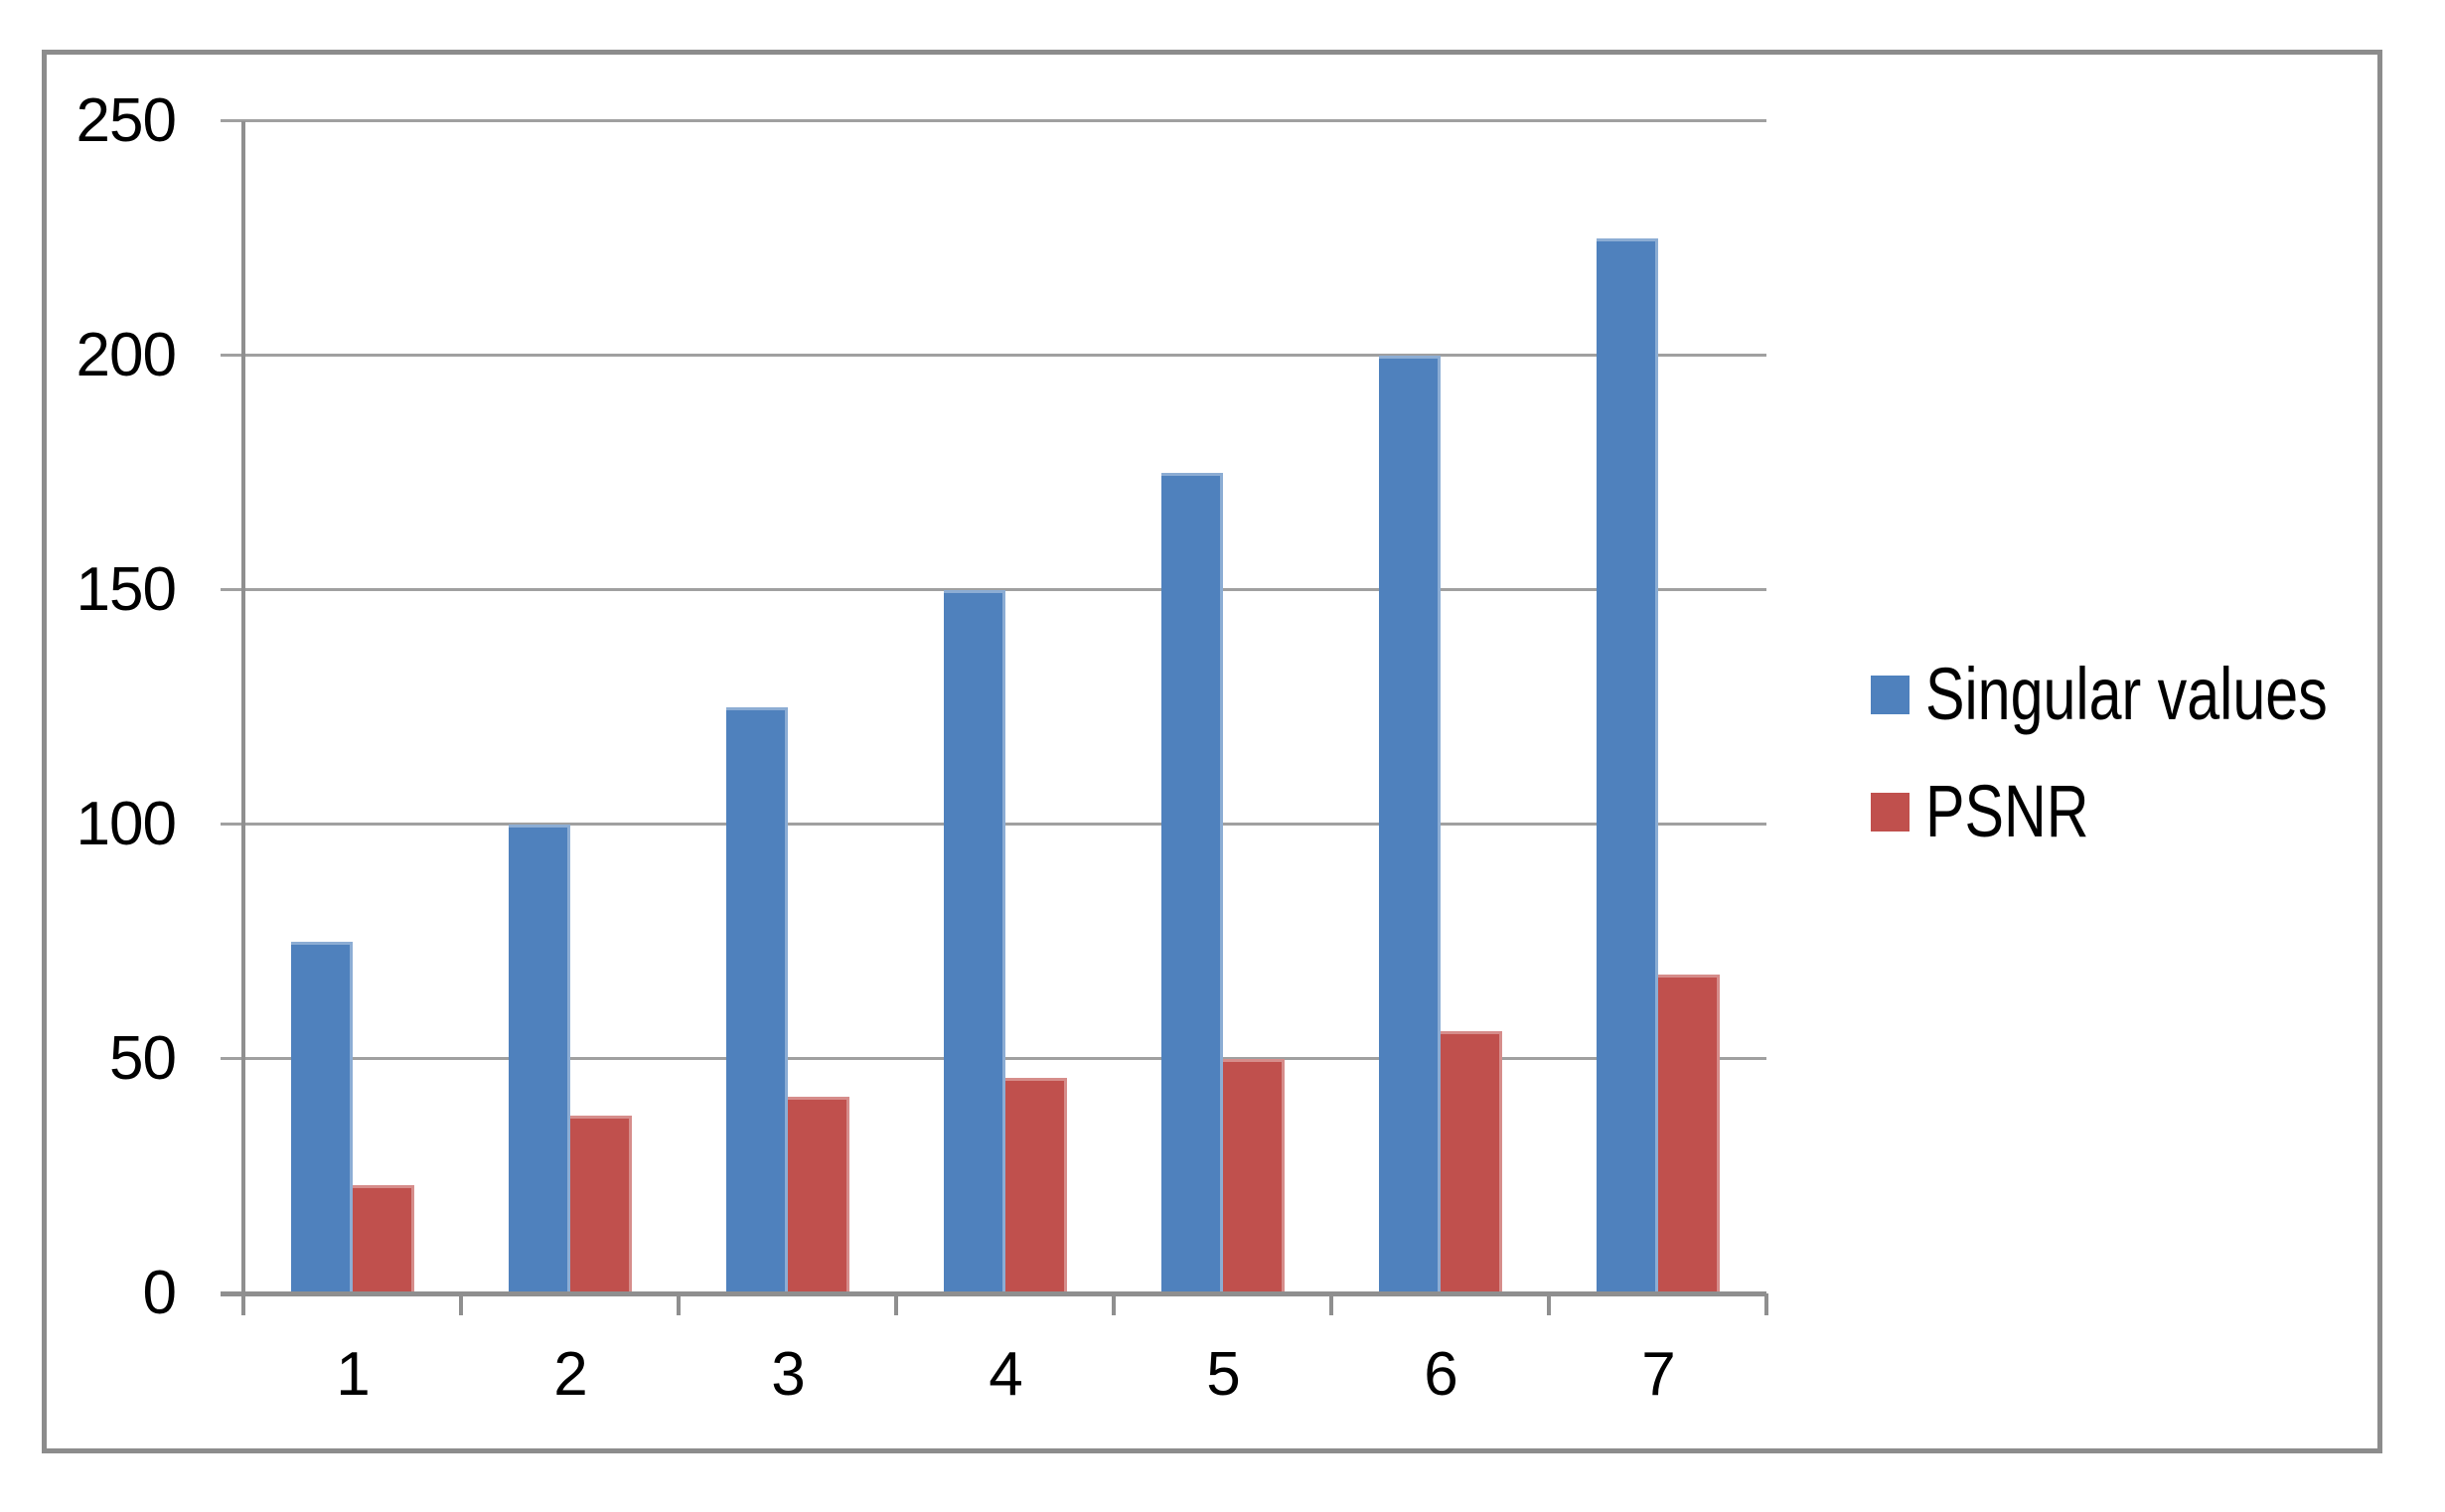 The image size is (2445, 1512). I want to click on x-tick-label: 6, so click(1441, 1374).